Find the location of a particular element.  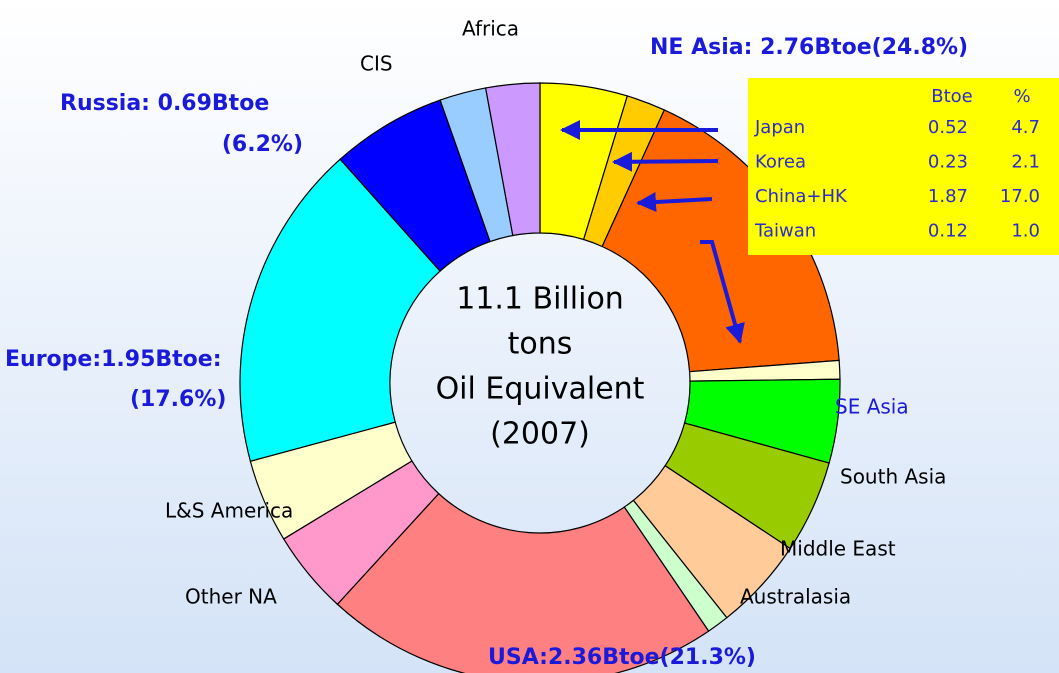

table-box is located at coordinates (903, 166).